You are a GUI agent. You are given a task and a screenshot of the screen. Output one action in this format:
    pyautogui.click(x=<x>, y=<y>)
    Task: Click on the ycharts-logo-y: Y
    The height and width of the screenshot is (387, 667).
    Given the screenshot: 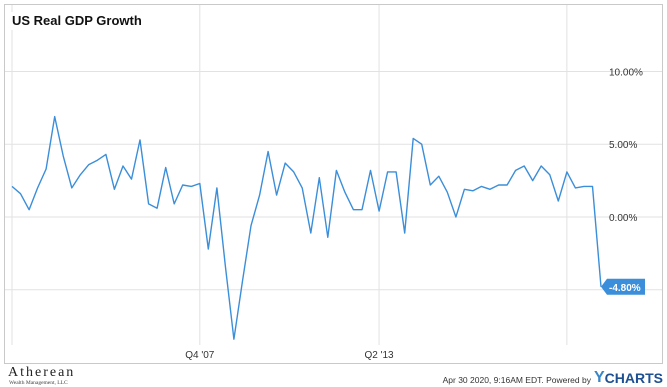 What is the action you would take?
    pyautogui.click(x=599, y=377)
    